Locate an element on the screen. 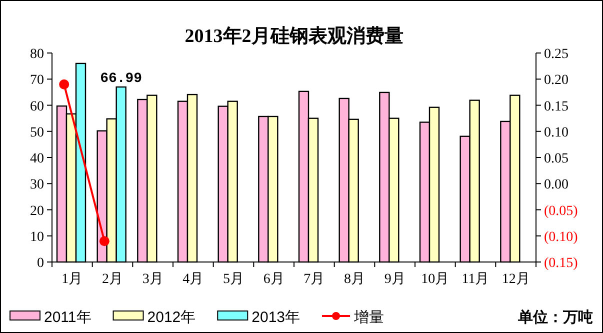 This screenshot has width=603, height=333. legend-label: 2013年 is located at coordinates (276, 317).